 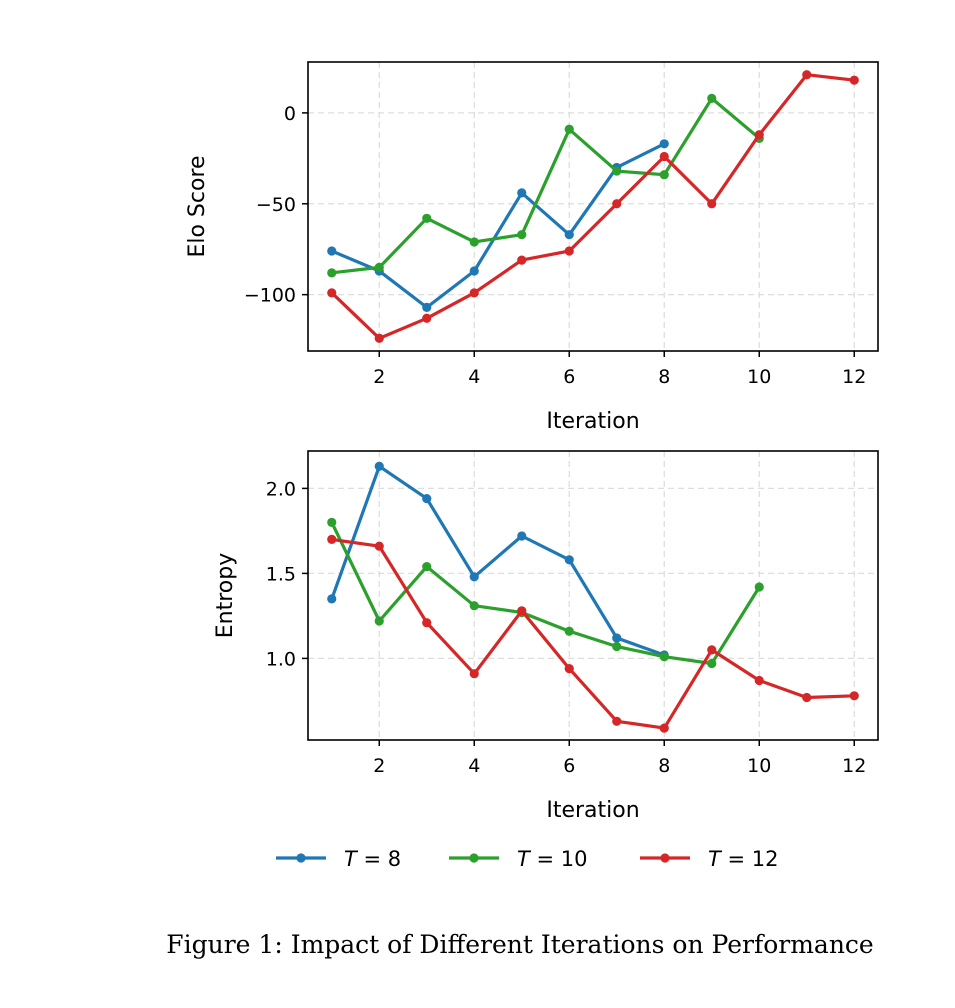 What do you see at coordinates (559, 859) in the screenshot?
I see `legend-label-value: = 10` at bounding box center [559, 859].